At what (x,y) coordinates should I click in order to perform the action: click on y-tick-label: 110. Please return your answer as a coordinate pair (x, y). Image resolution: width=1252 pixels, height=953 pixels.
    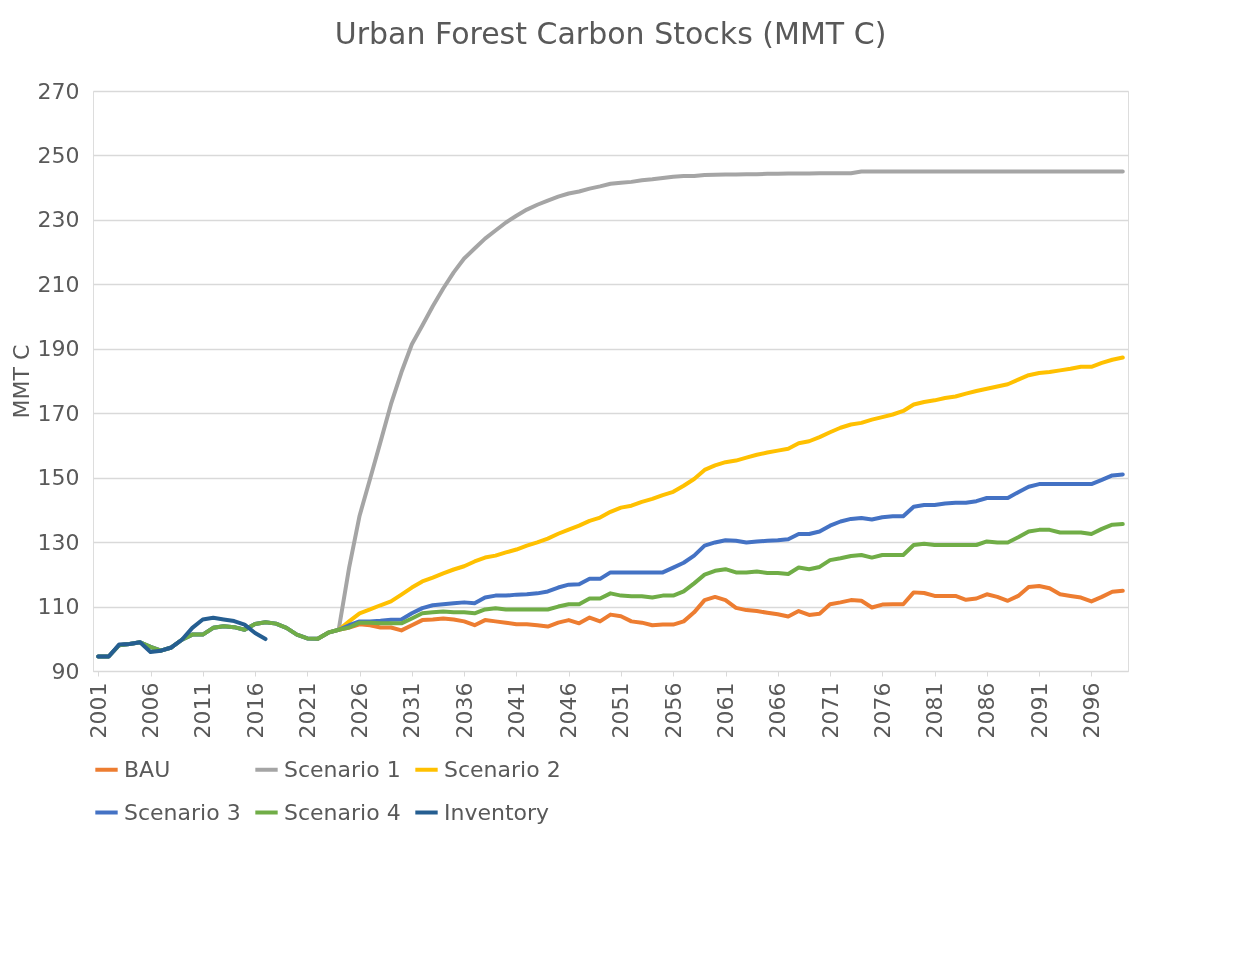
    Looking at the image, I should click on (58, 607).